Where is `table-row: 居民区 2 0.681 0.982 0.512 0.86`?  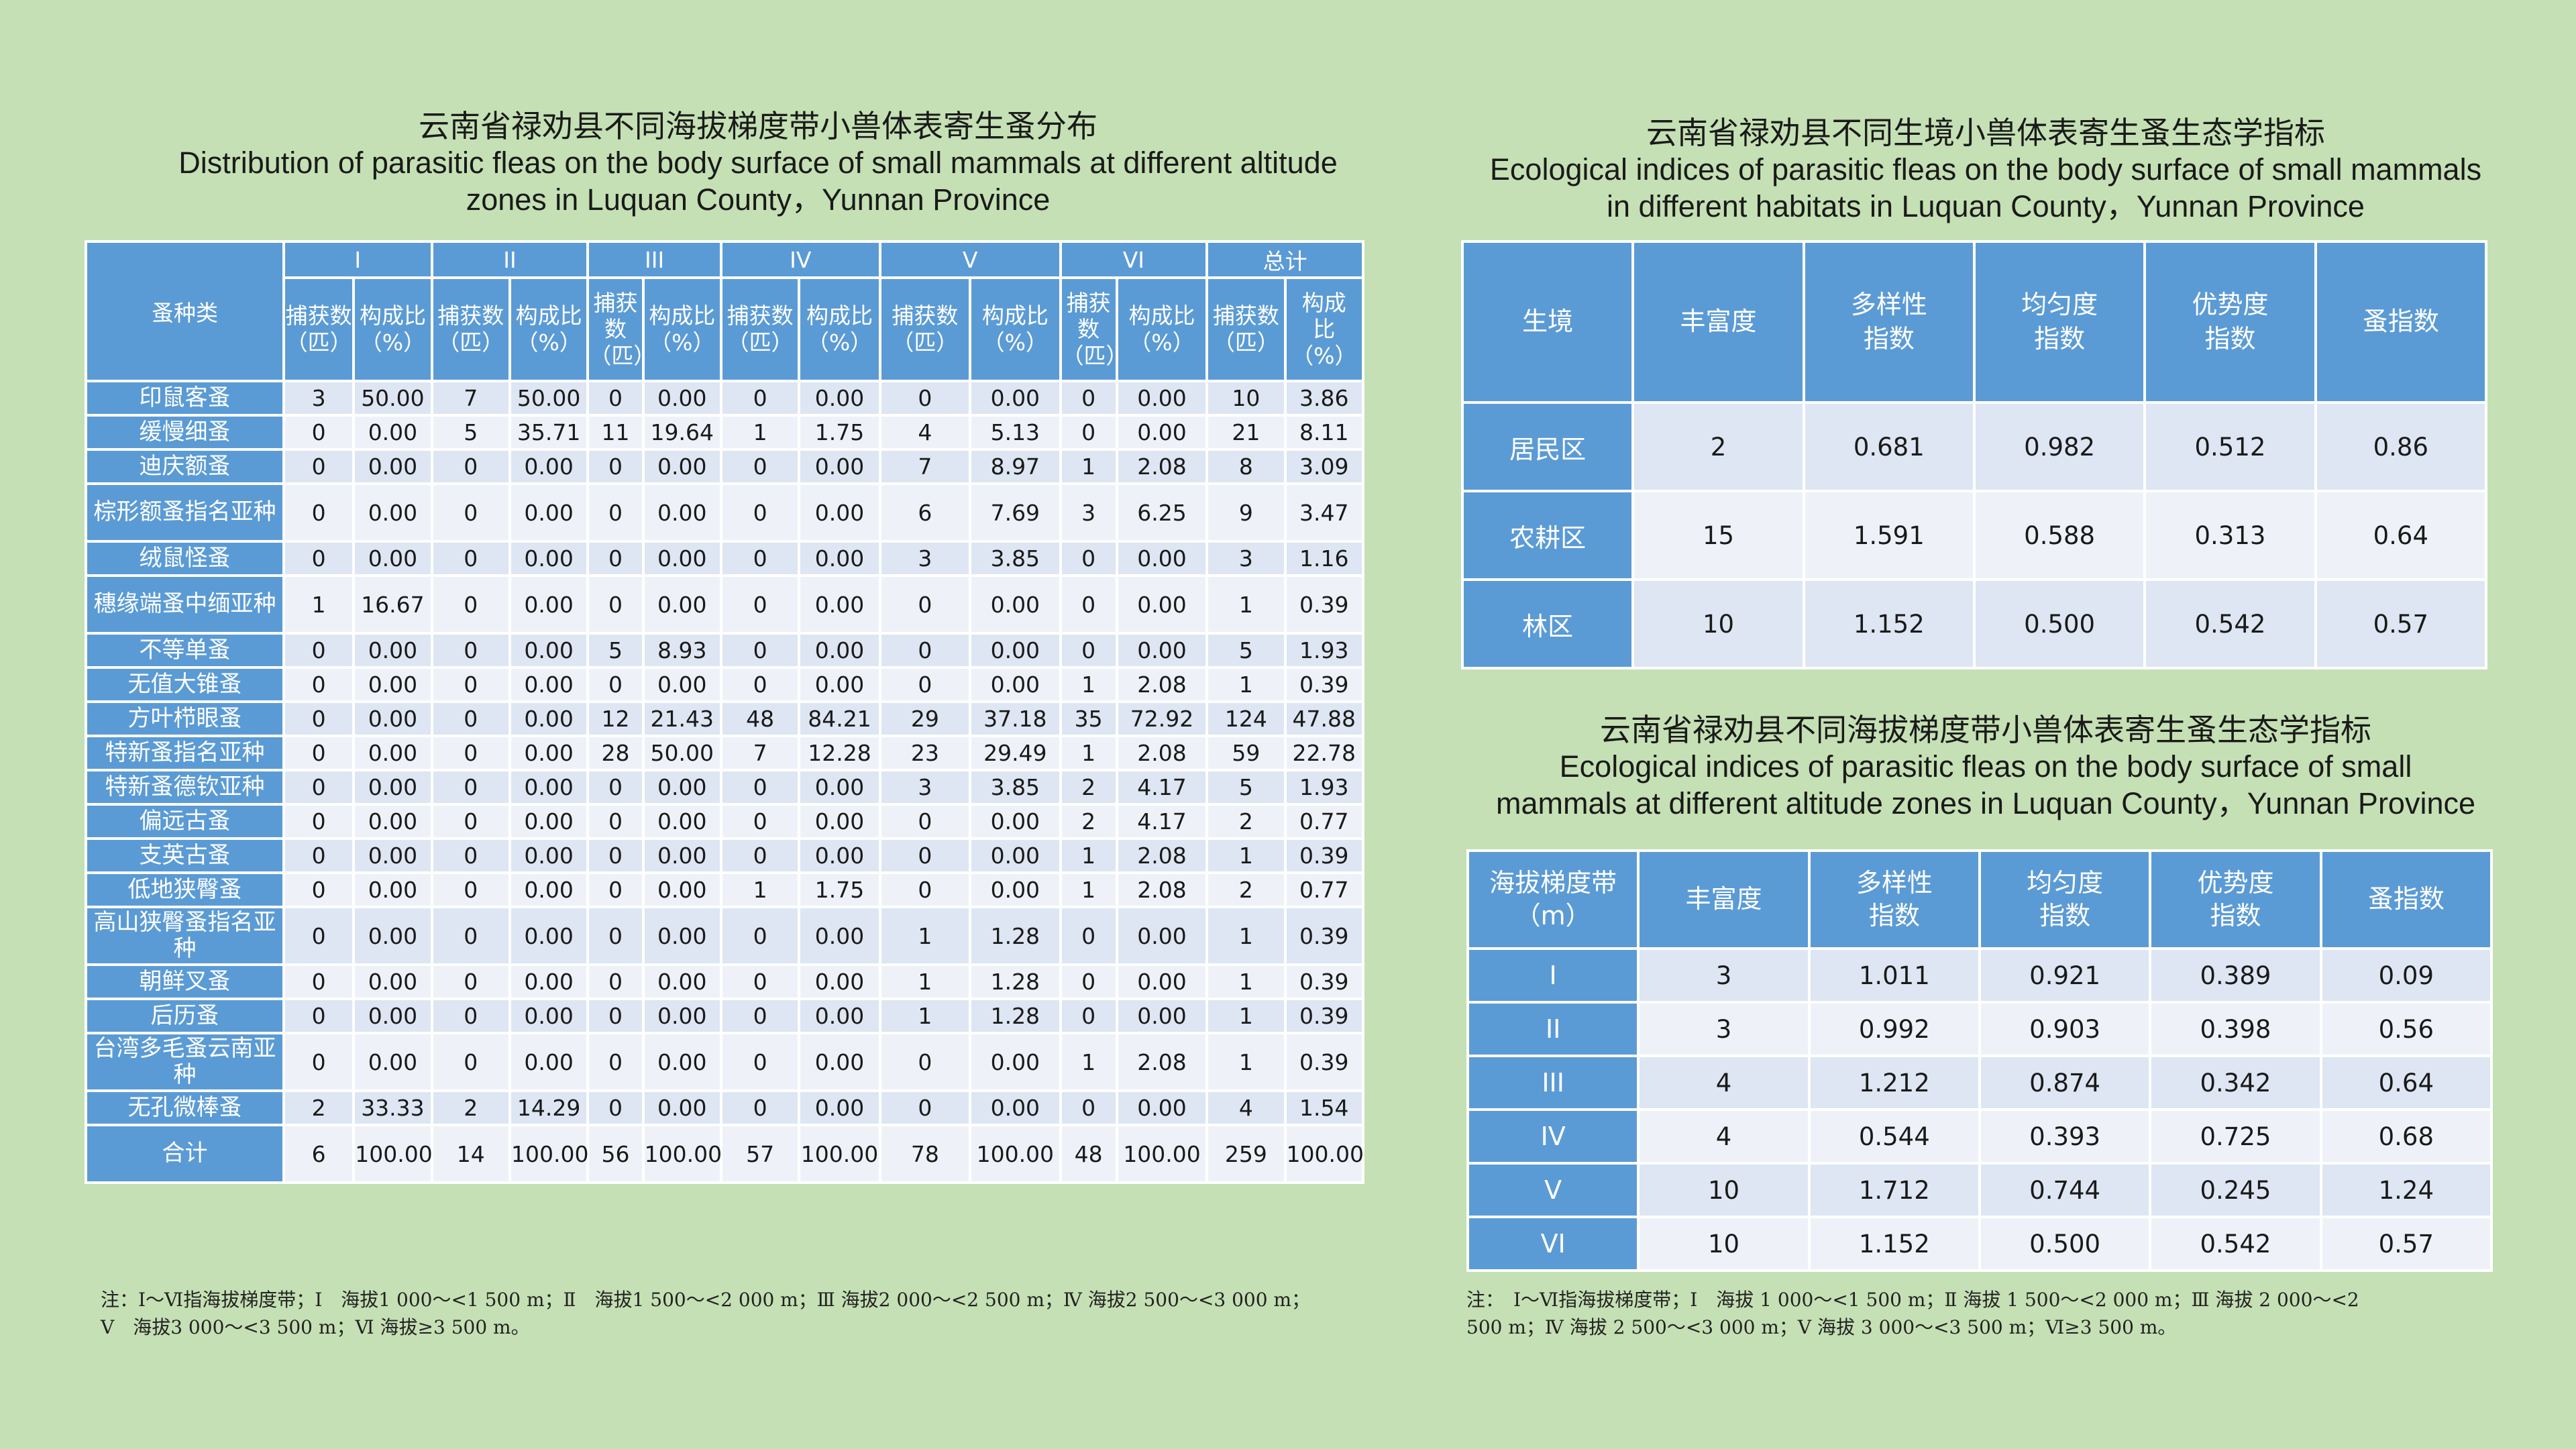 table-row: 居民区 2 0.681 0.982 0.512 0.86 is located at coordinates (1974, 447).